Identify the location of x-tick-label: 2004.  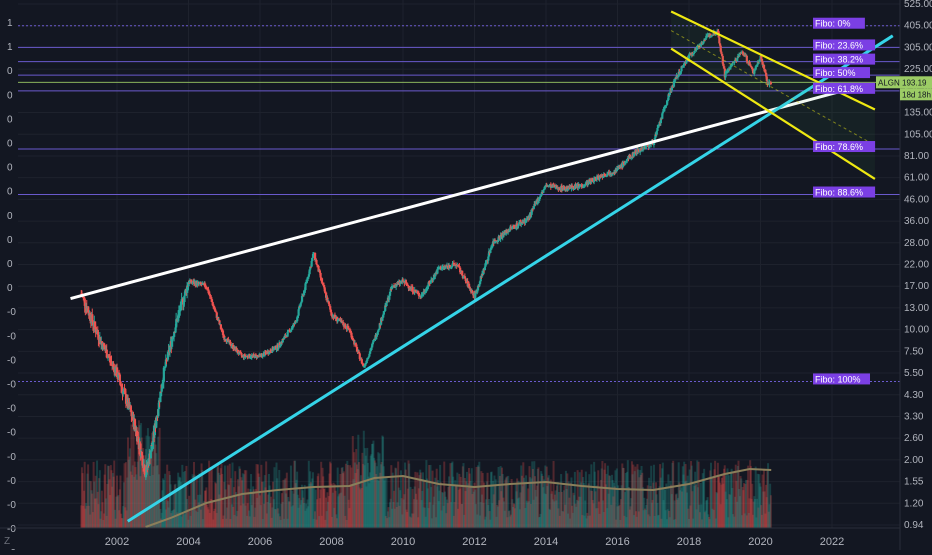
(188, 542).